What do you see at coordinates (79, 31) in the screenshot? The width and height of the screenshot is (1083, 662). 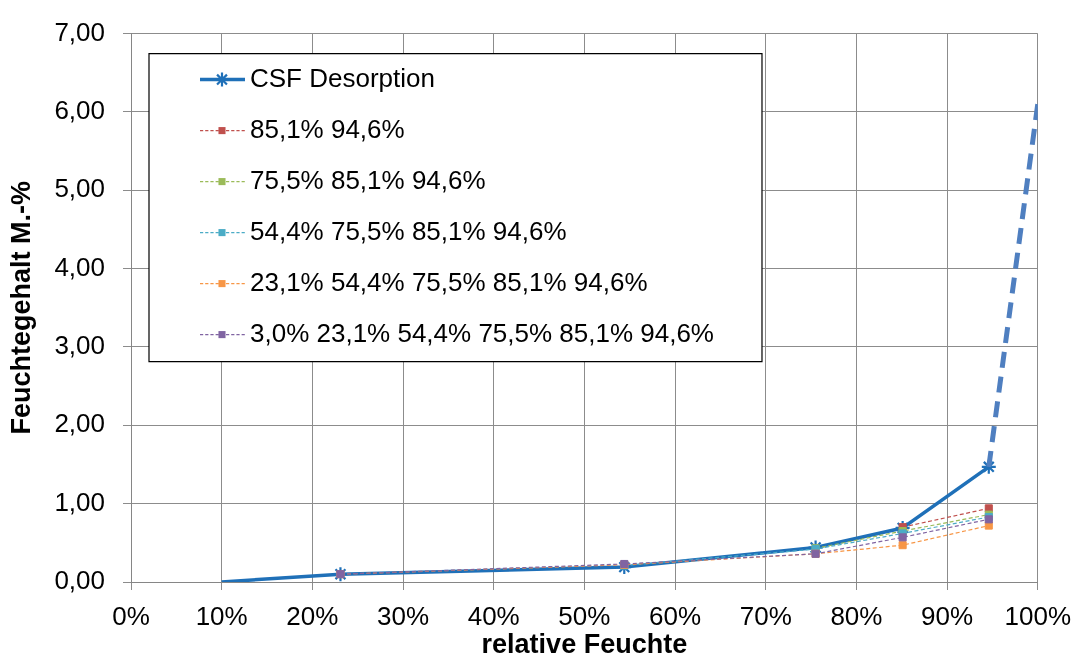 I see `y-tick-label: 7,00` at bounding box center [79, 31].